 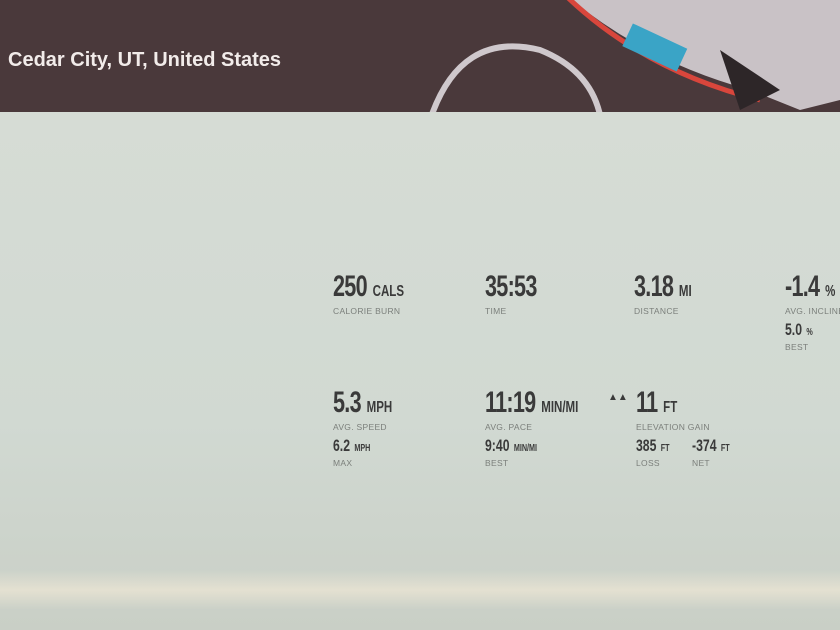 I want to click on elevation-label: ELEVATION GAIN, so click(x=673, y=427).